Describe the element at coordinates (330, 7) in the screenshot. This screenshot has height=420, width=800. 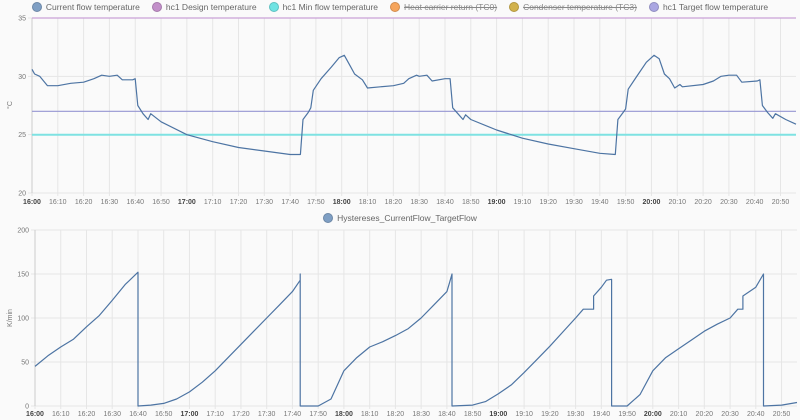
I see `legend-label: hc1 Min flow temperature` at that location.